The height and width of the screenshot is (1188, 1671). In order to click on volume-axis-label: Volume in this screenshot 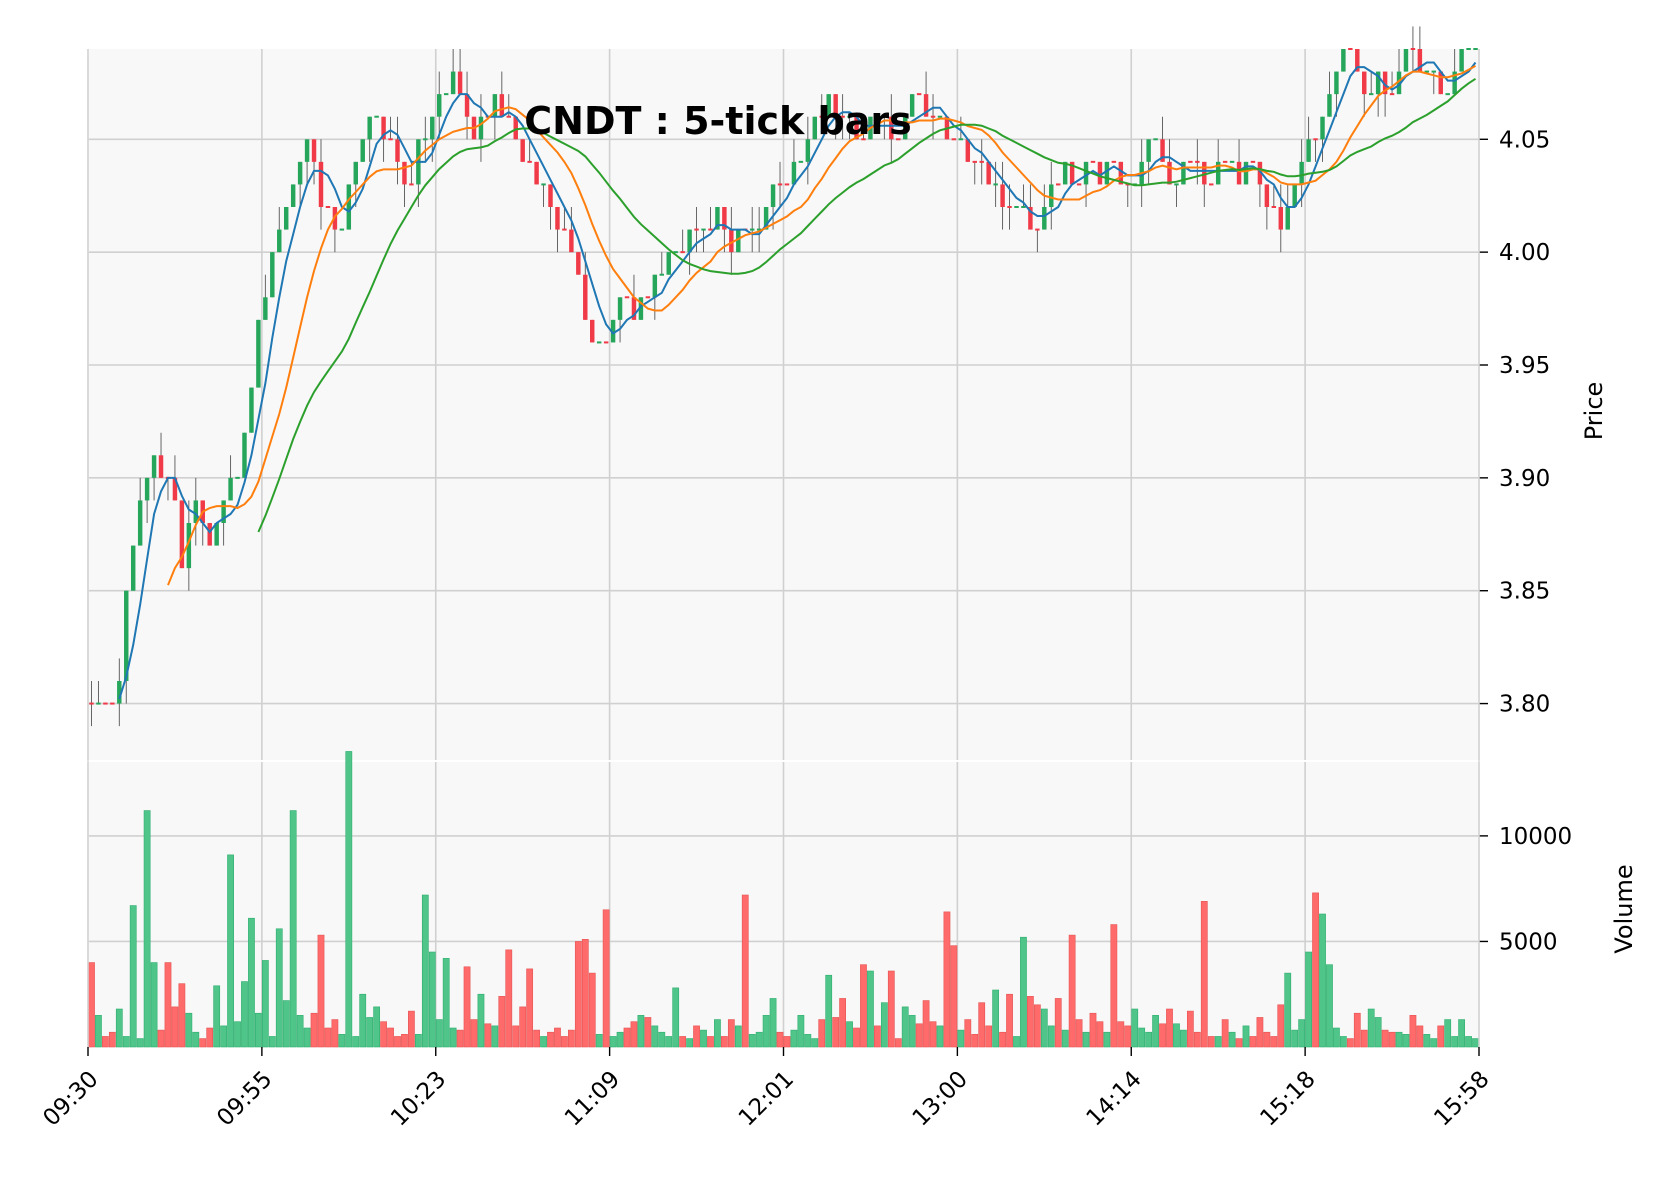, I will do `click(1624, 908)`.